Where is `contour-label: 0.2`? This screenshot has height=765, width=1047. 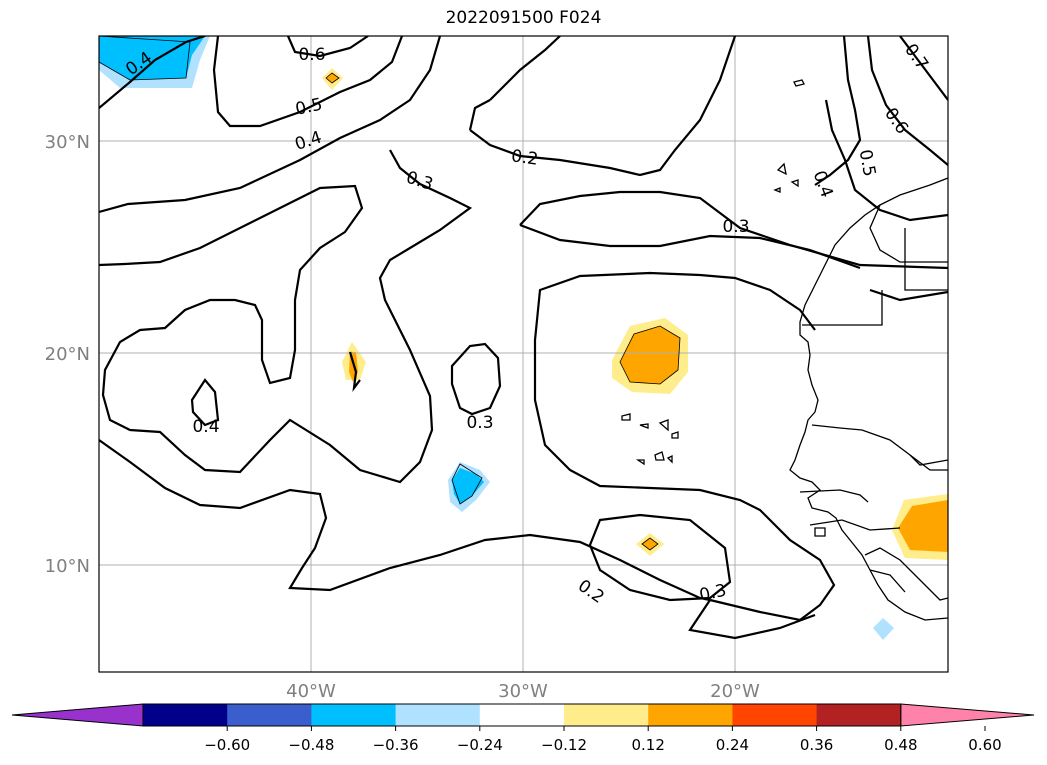
contour-label: 0.2 is located at coordinates (525, 158).